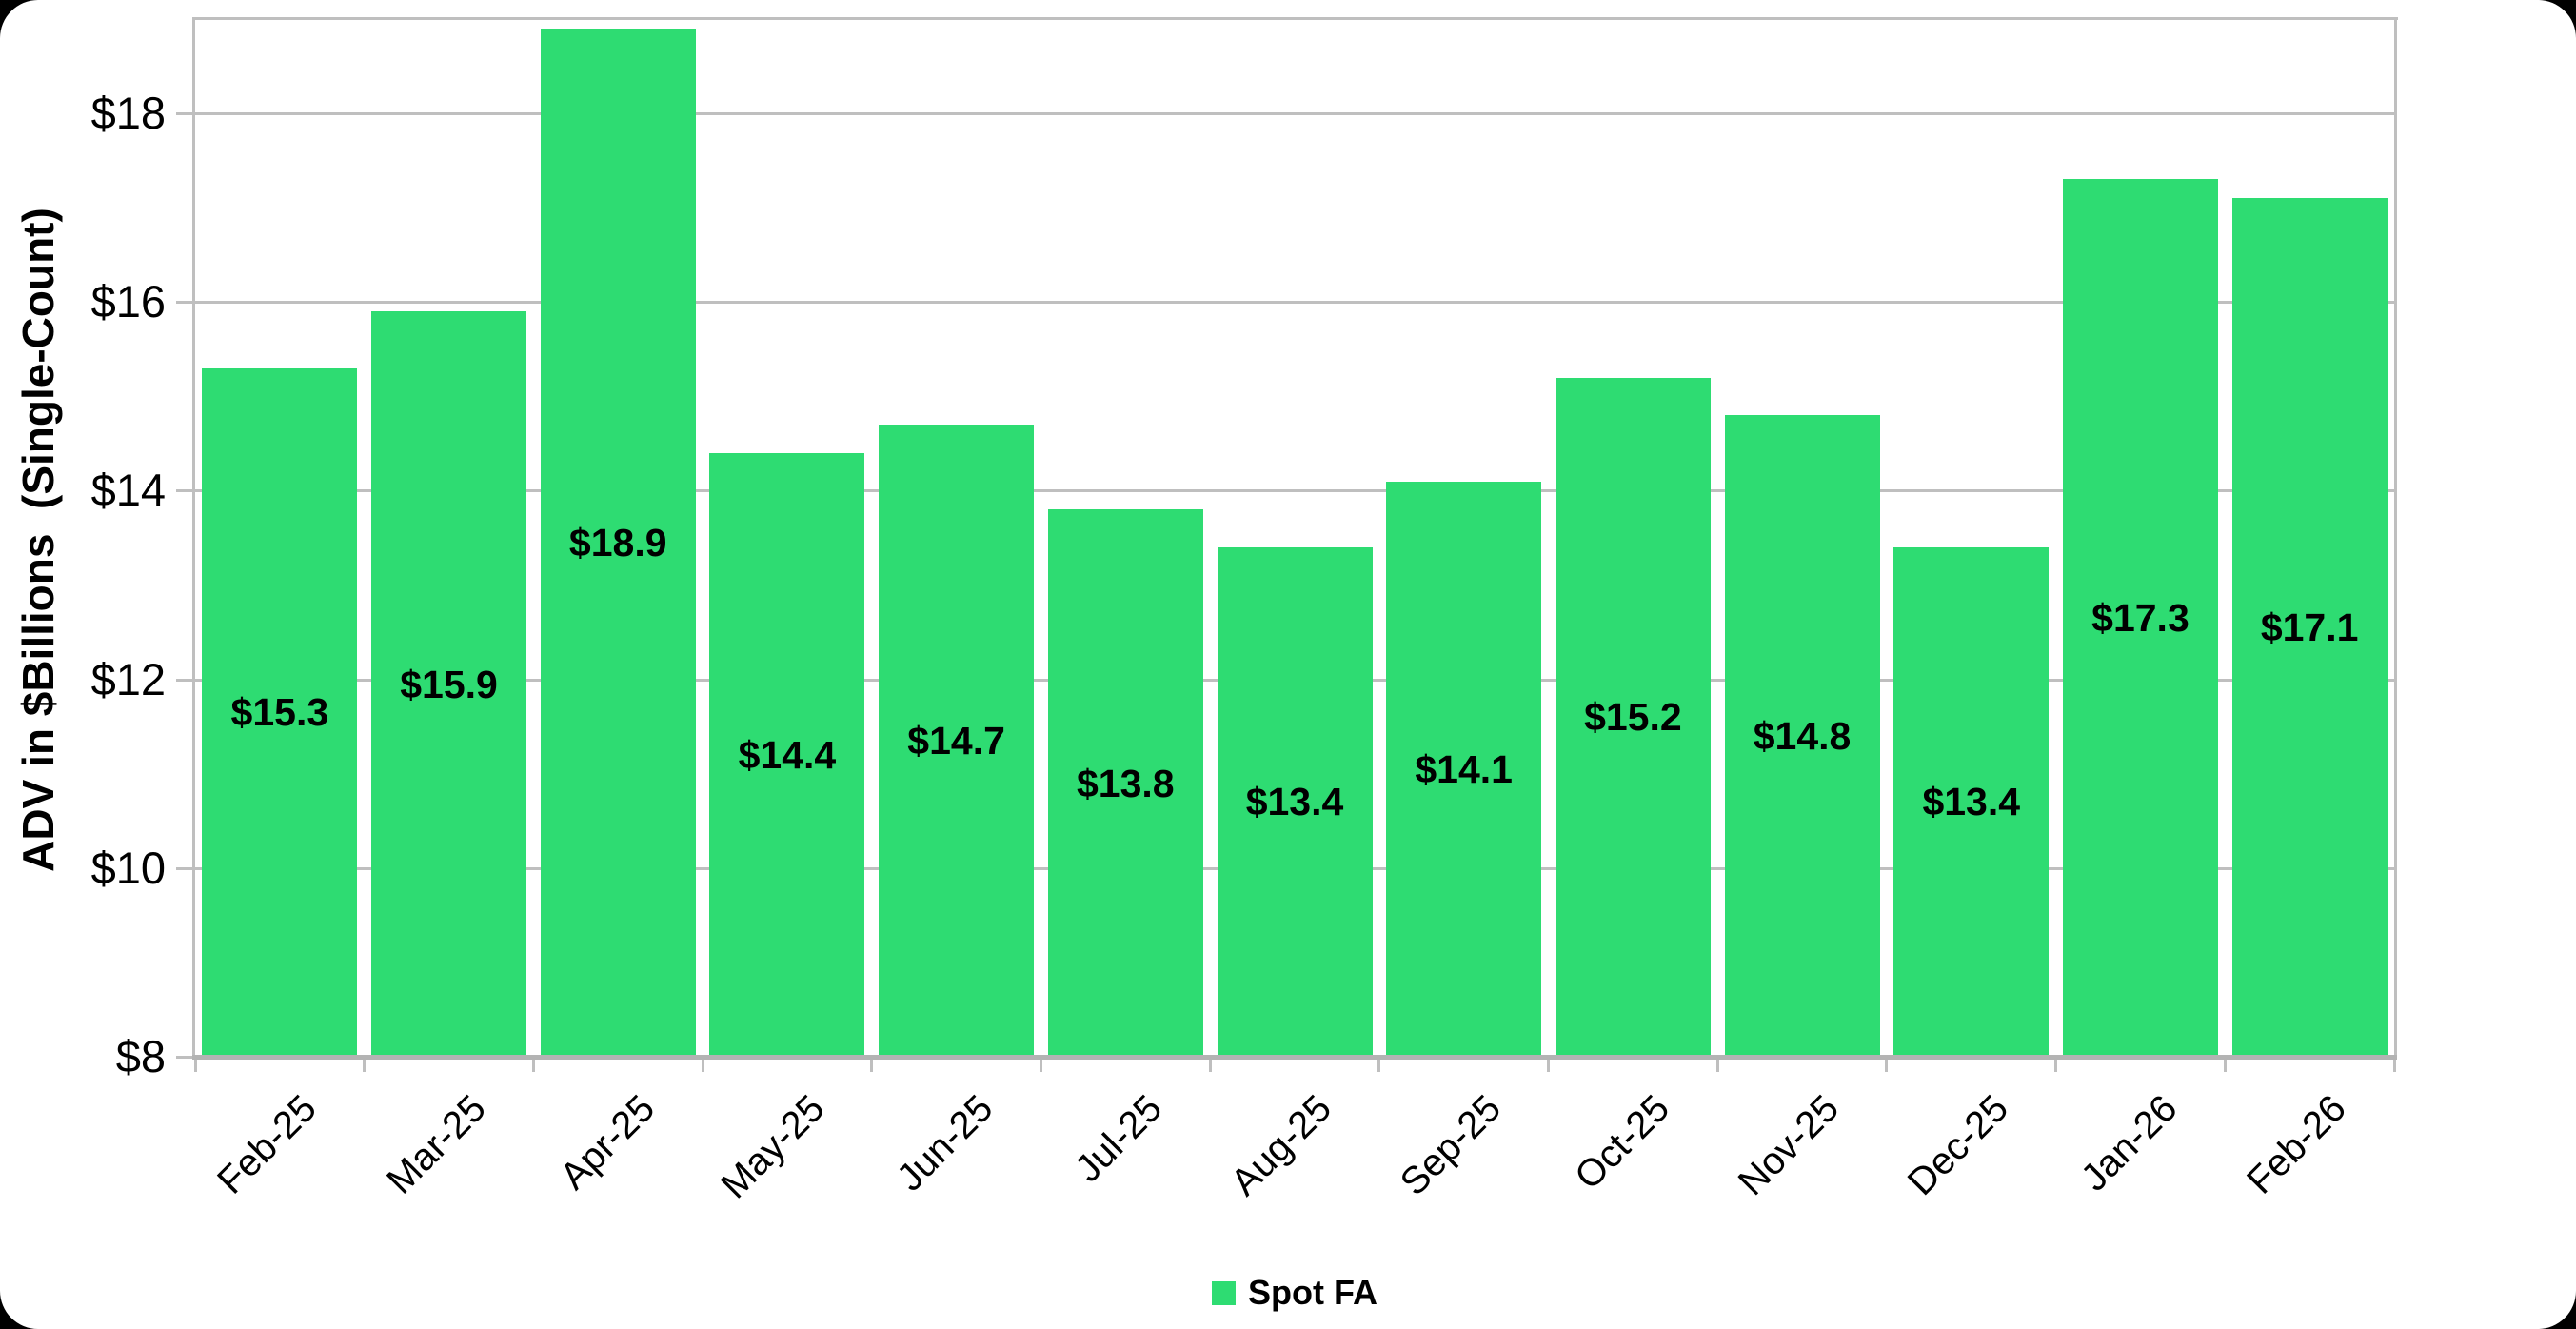 This screenshot has height=1329, width=2576. Describe the element at coordinates (1623, 1142) in the screenshot. I see `x-axis-label: Oct-25` at that location.